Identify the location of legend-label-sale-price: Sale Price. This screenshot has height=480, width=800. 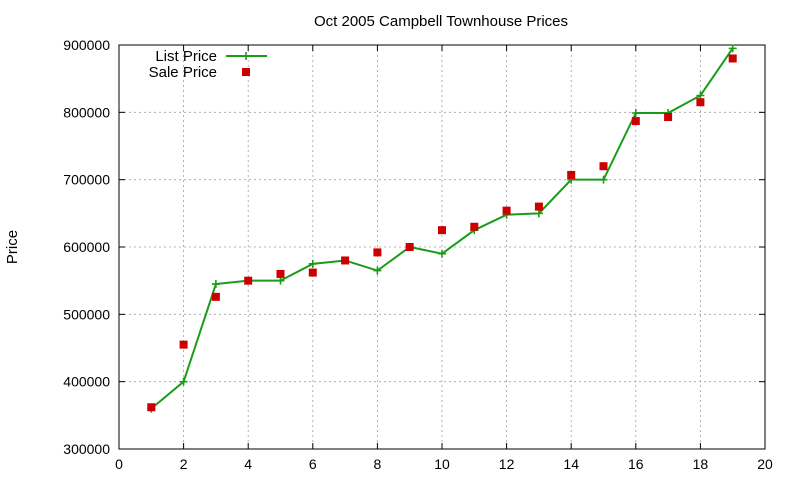
(183, 72).